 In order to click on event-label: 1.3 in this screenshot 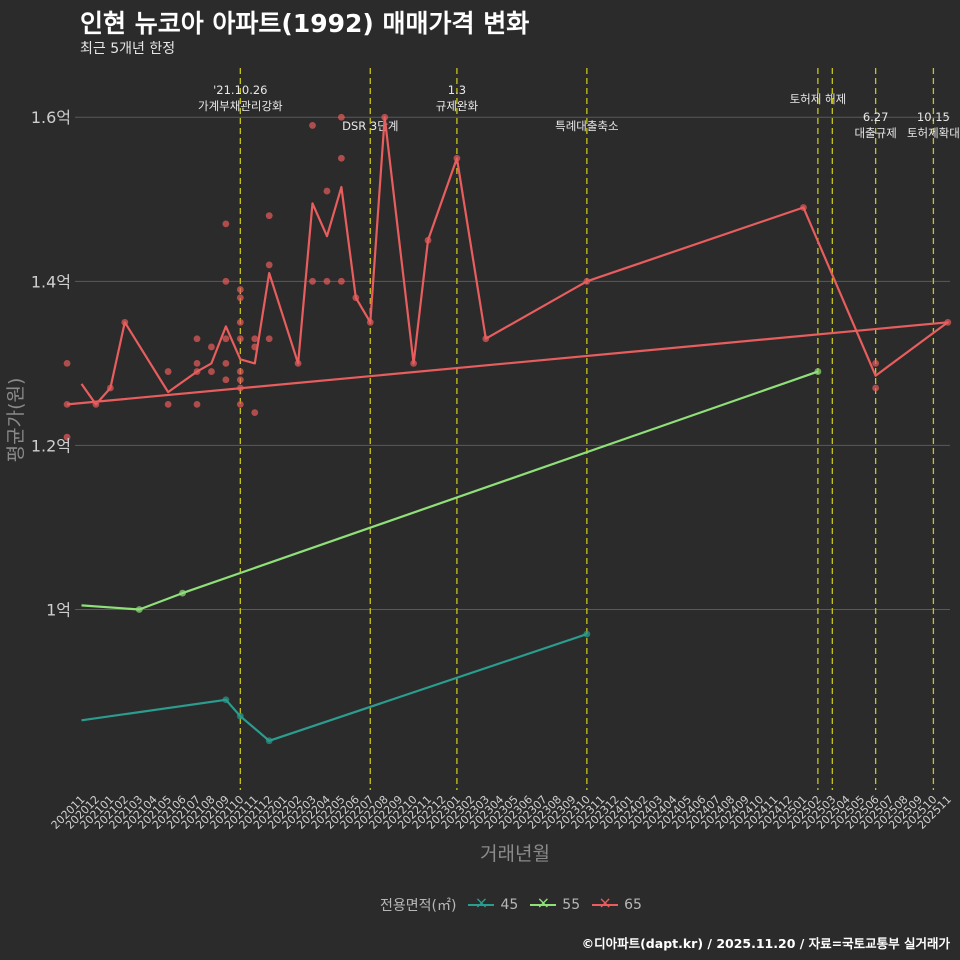, I will do `click(457, 90)`.